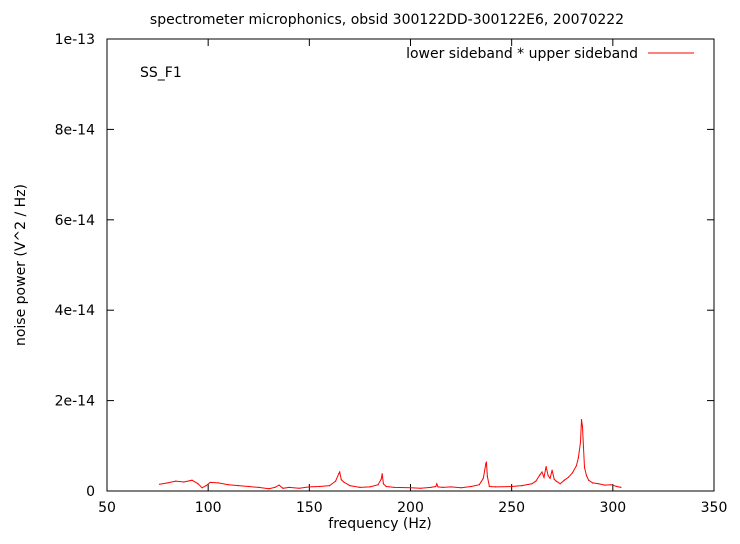 The height and width of the screenshot is (544, 740). I want to click on series-points, so click(390, 454).